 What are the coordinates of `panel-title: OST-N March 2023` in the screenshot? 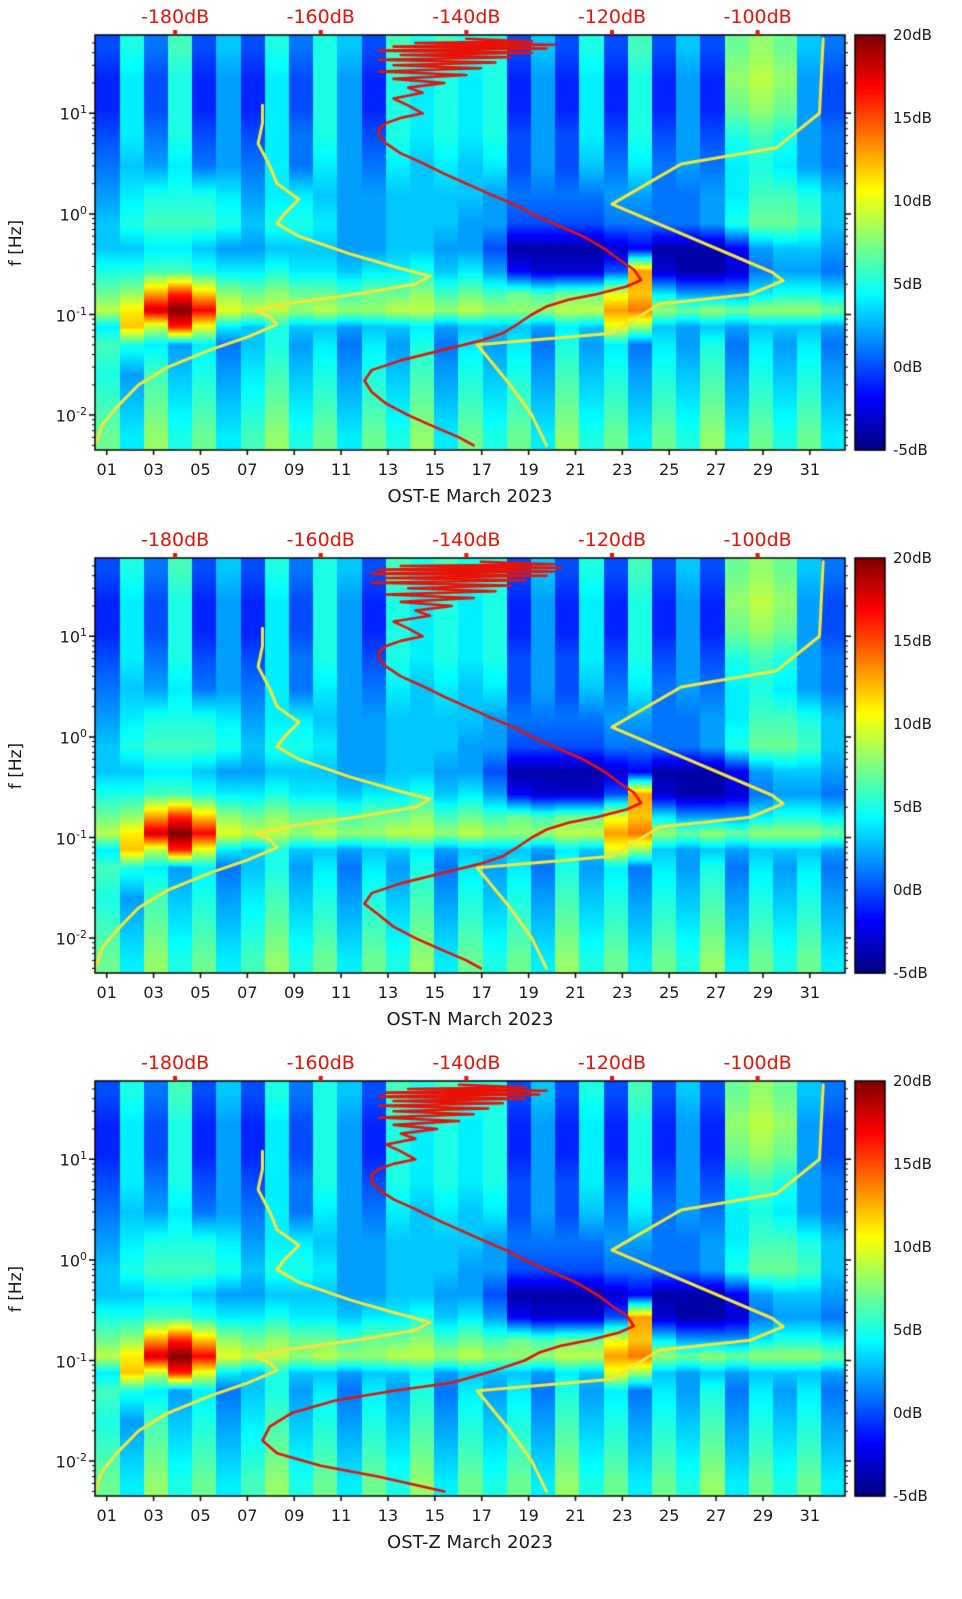 It's located at (470, 1019).